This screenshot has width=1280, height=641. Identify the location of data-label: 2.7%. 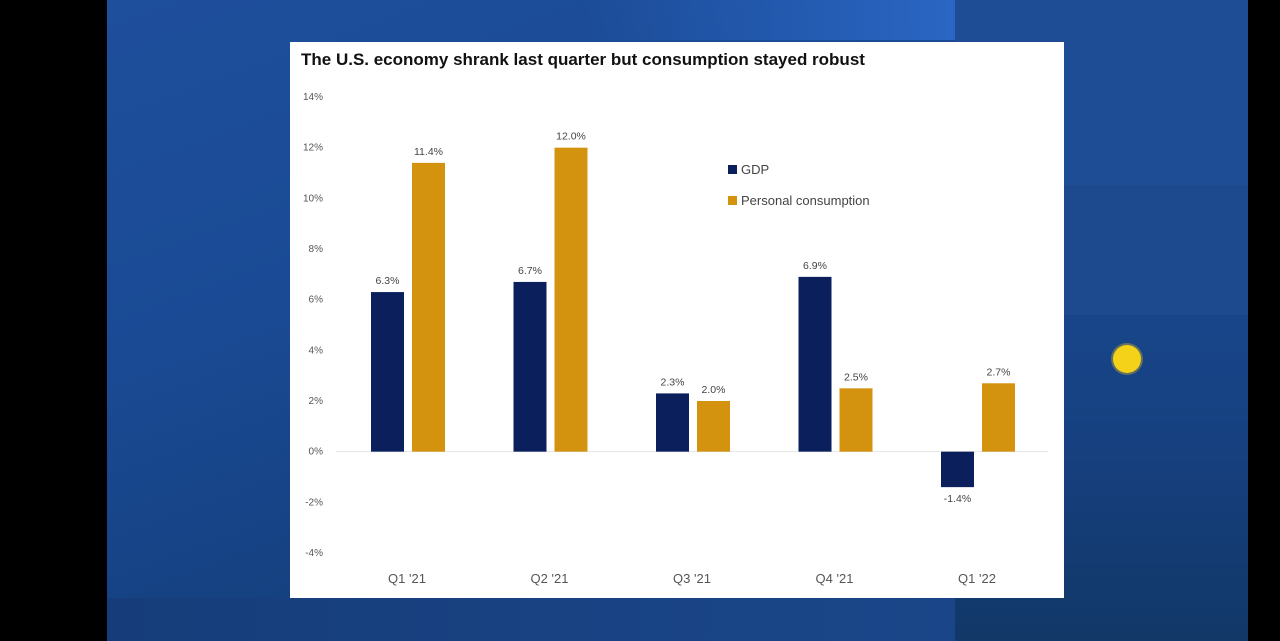
(999, 372).